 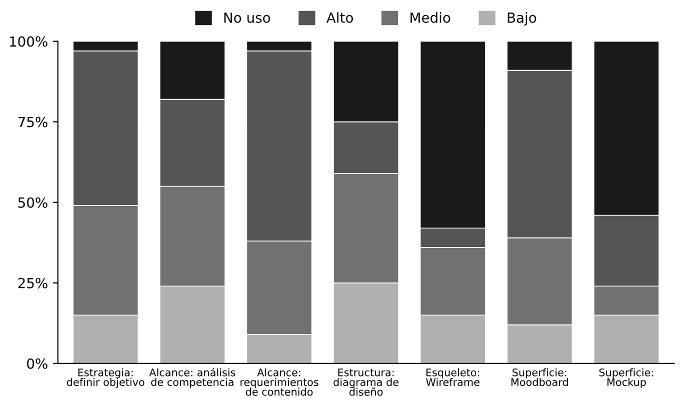 I want to click on x-tick-label: Superficie: Moodboard, so click(x=539, y=377).